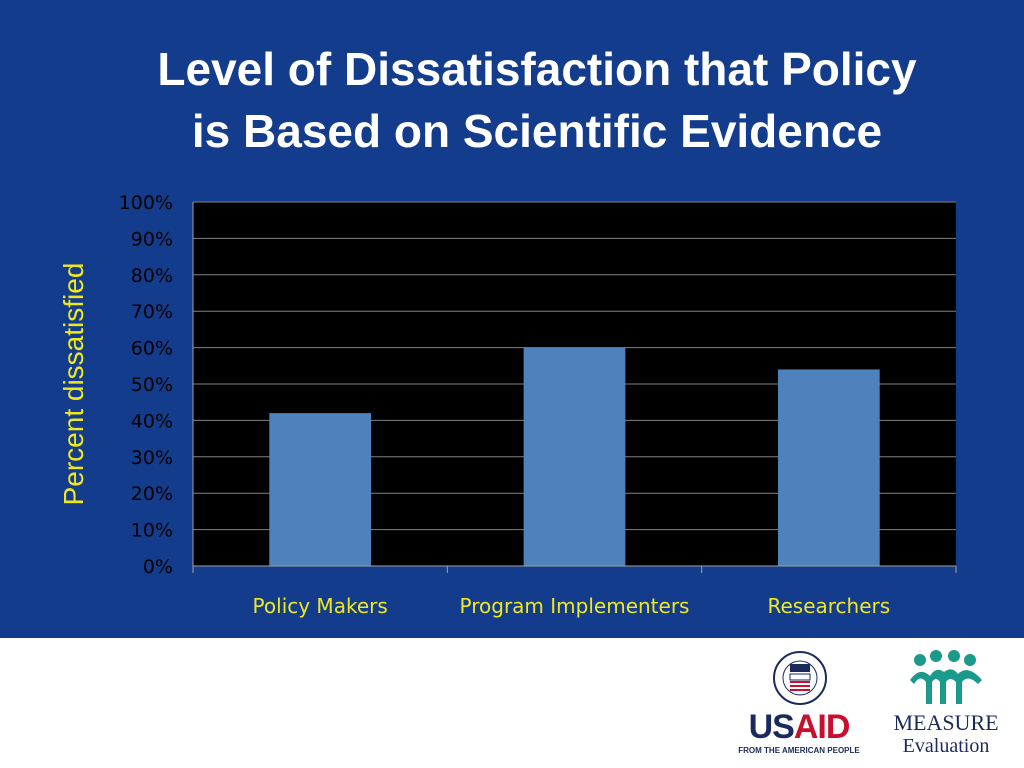 Image resolution: width=1024 pixels, height=768 pixels. What do you see at coordinates (946, 677) in the screenshot?
I see `people-group-icon` at bounding box center [946, 677].